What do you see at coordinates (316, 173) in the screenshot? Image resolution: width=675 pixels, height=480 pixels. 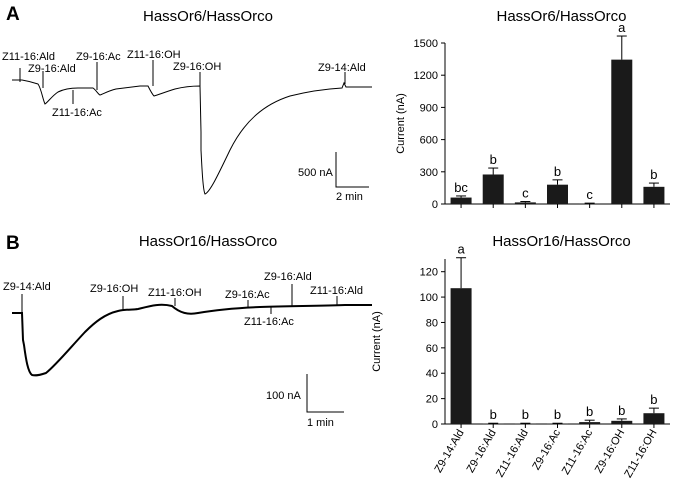 I see `panel-a-scale-y-label: 500 nA` at bounding box center [316, 173].